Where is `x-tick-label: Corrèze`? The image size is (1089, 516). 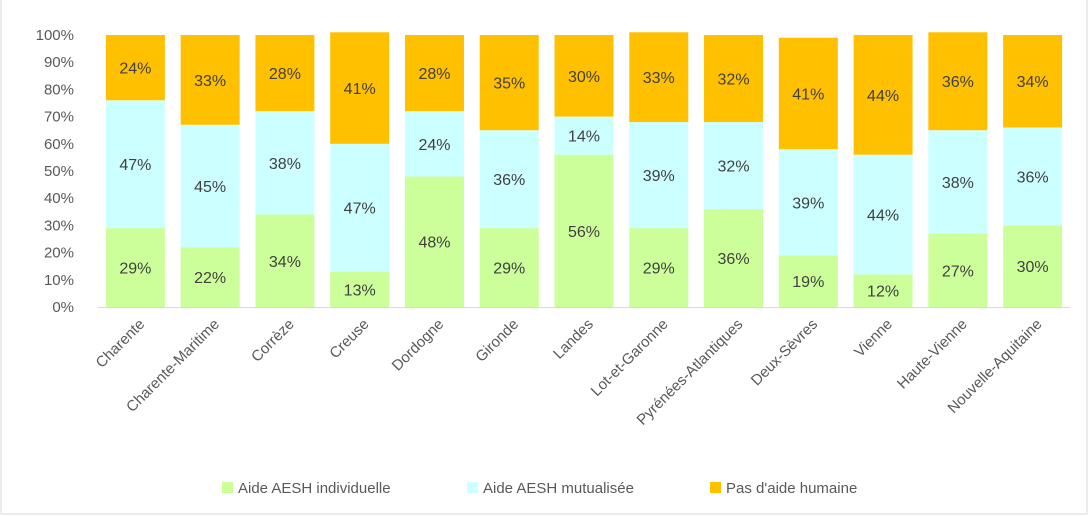
x-tick-label: Corrèze is located at coordinates (273, 341).